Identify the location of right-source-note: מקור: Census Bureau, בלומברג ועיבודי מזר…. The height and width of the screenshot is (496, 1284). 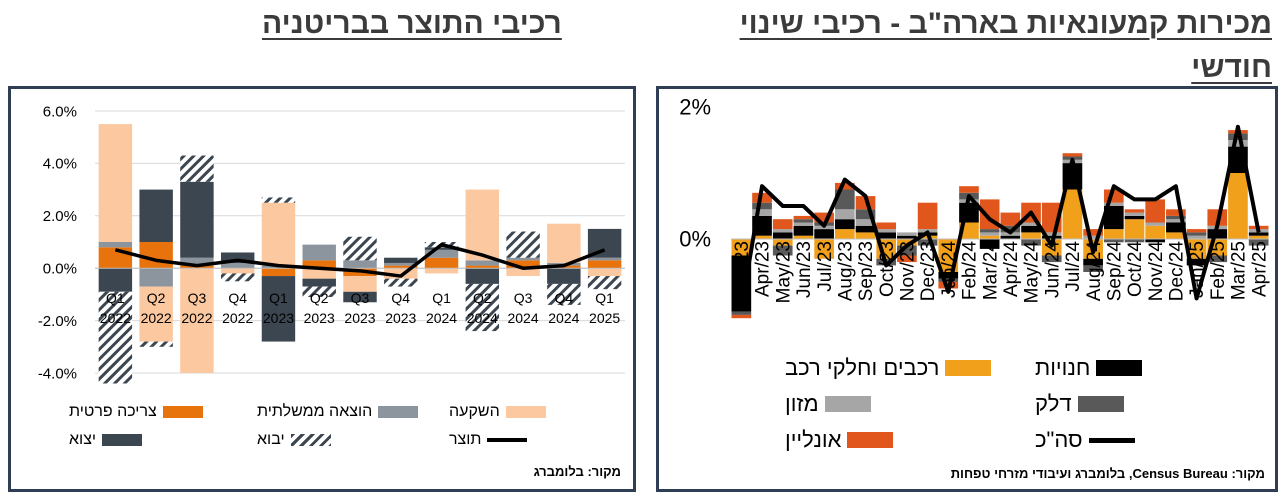
(1107, 473).